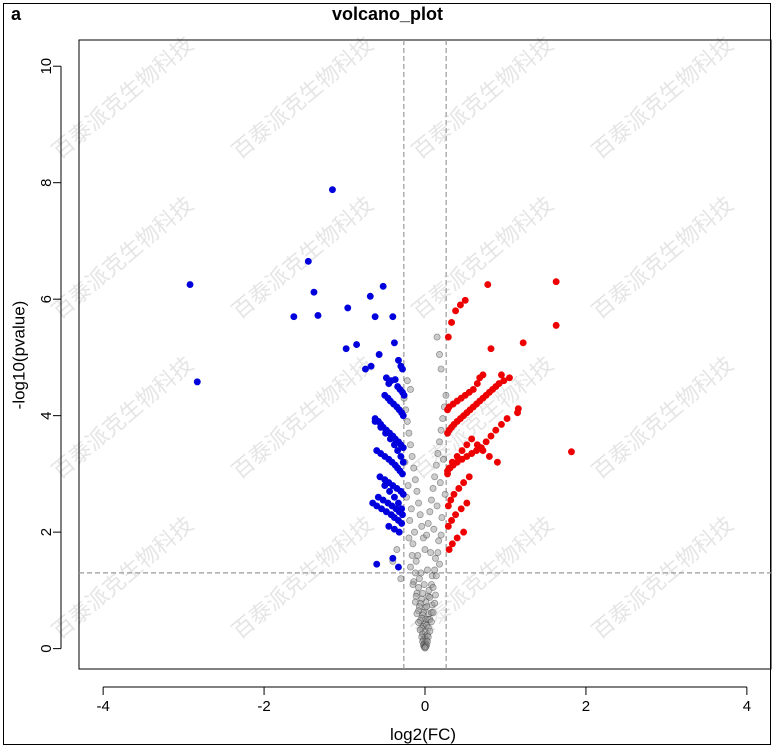 The height and width of the screenshot is (749, 775). Describe the element at coordinates (423, 734) in the screenshot. I see `x-axis-label: log2(FC)` at that location.